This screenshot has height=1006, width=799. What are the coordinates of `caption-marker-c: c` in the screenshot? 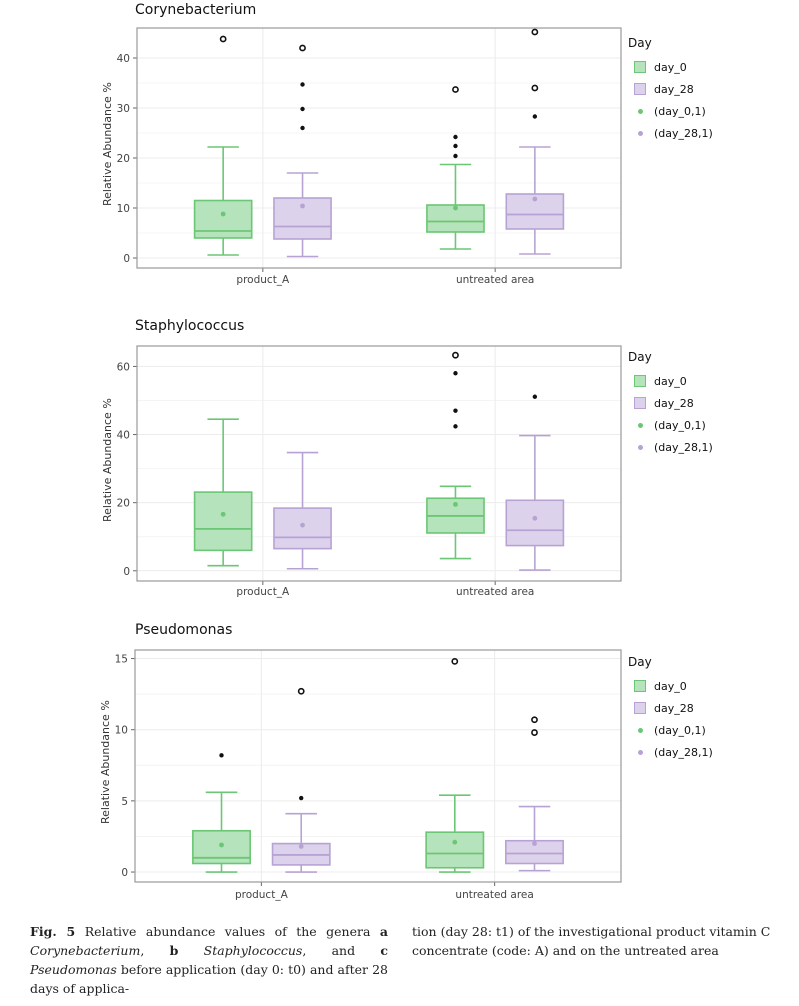 It's located at (384, 950).